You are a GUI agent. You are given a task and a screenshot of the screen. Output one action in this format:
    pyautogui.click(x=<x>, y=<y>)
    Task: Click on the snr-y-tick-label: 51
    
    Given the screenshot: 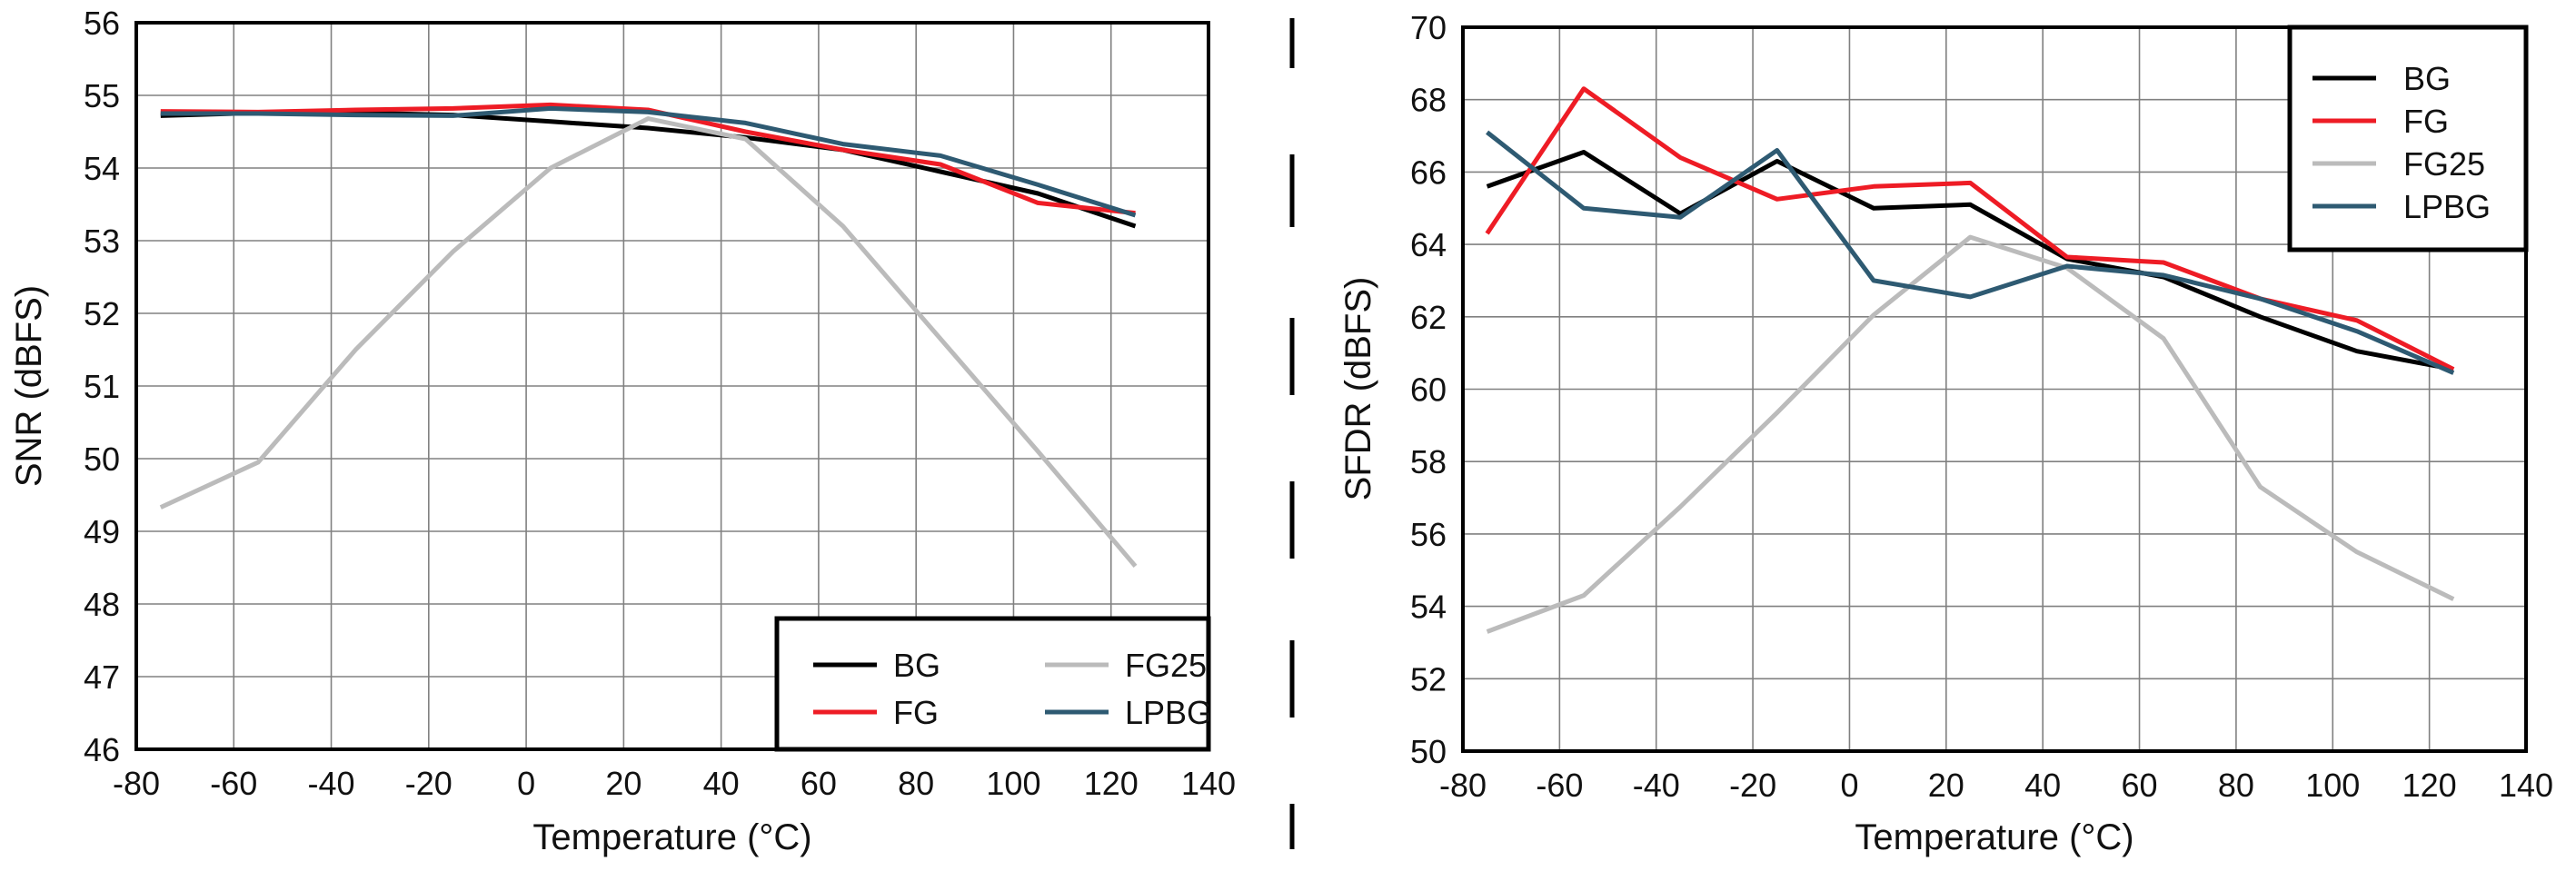 What is the action you would take?
    pyautogui.click(x=102, y=387)
    